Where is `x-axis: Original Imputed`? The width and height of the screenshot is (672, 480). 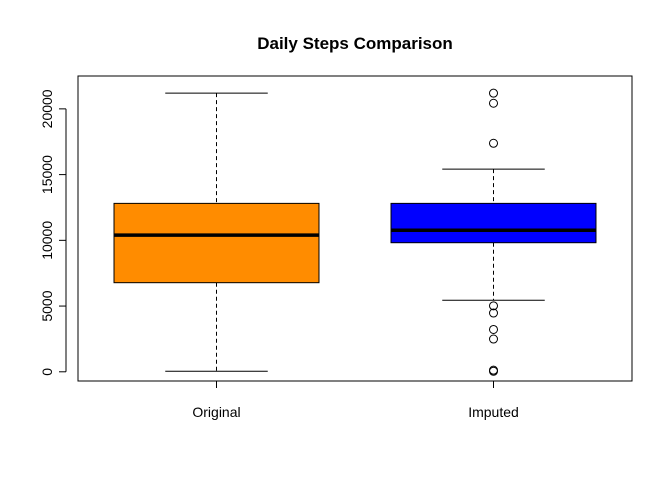 x-axis: Original Imputed is located at coordinates (355, 400).